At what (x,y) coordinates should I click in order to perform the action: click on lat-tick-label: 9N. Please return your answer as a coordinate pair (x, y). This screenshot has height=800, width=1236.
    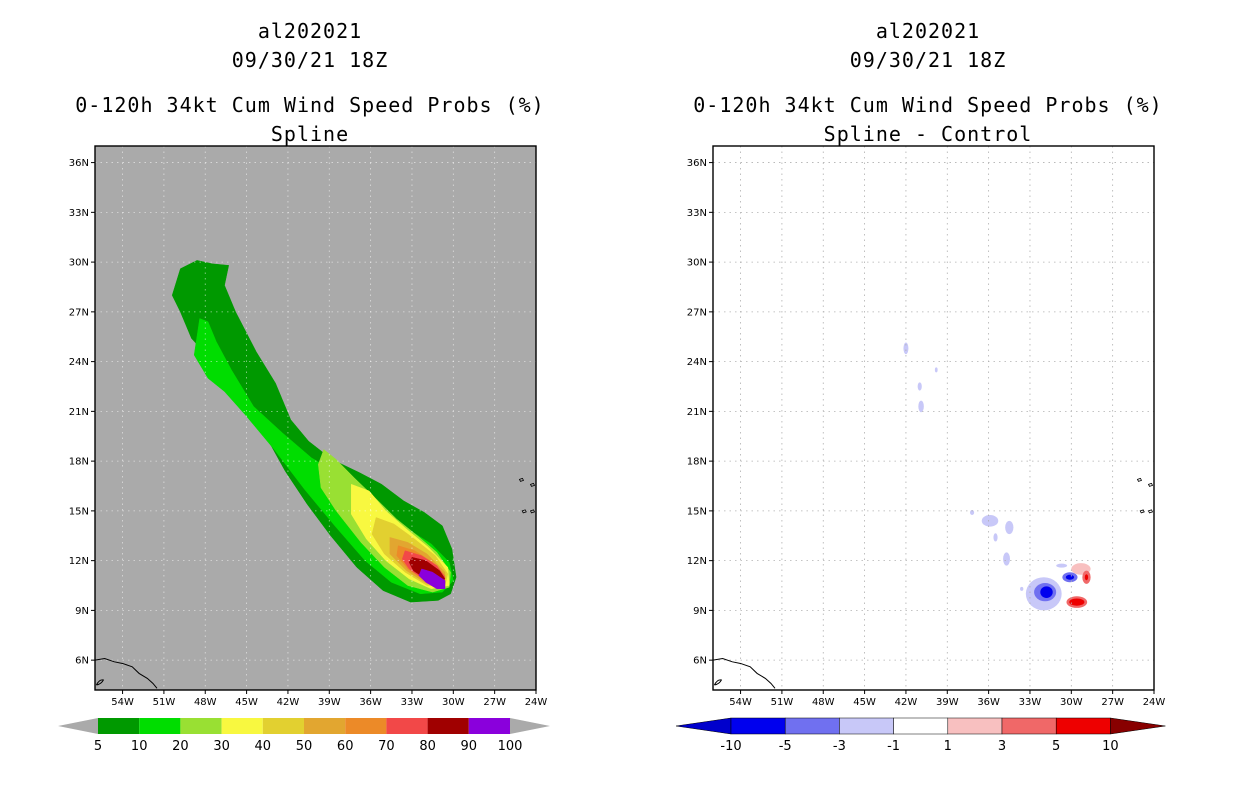
    Looking at the image, I should click on (700, 611).